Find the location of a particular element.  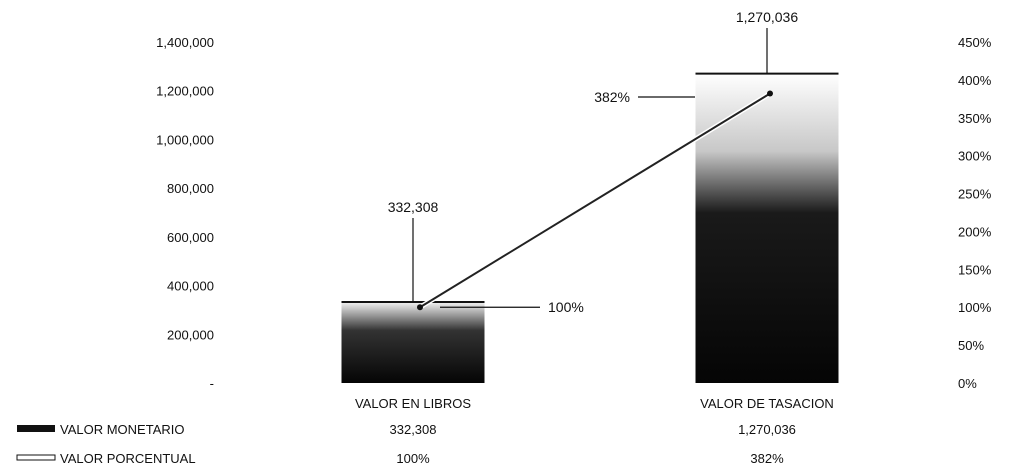

legend-label: VALOR MONETARIO is located at coordinates (122, 429).